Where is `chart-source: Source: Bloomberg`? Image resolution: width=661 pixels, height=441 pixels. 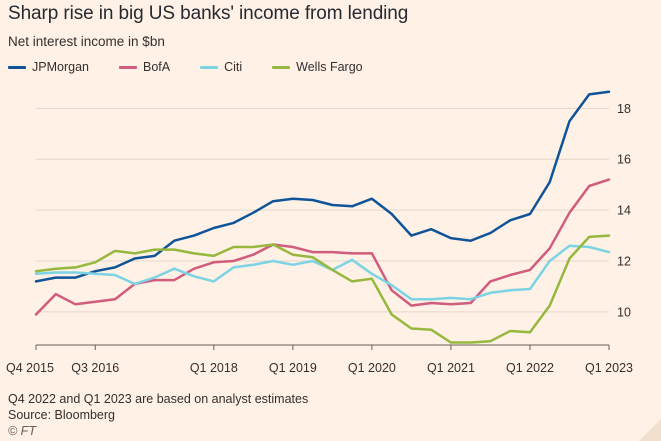 chart-source: Source: Bloomberg is located at coordinates (62, 415).